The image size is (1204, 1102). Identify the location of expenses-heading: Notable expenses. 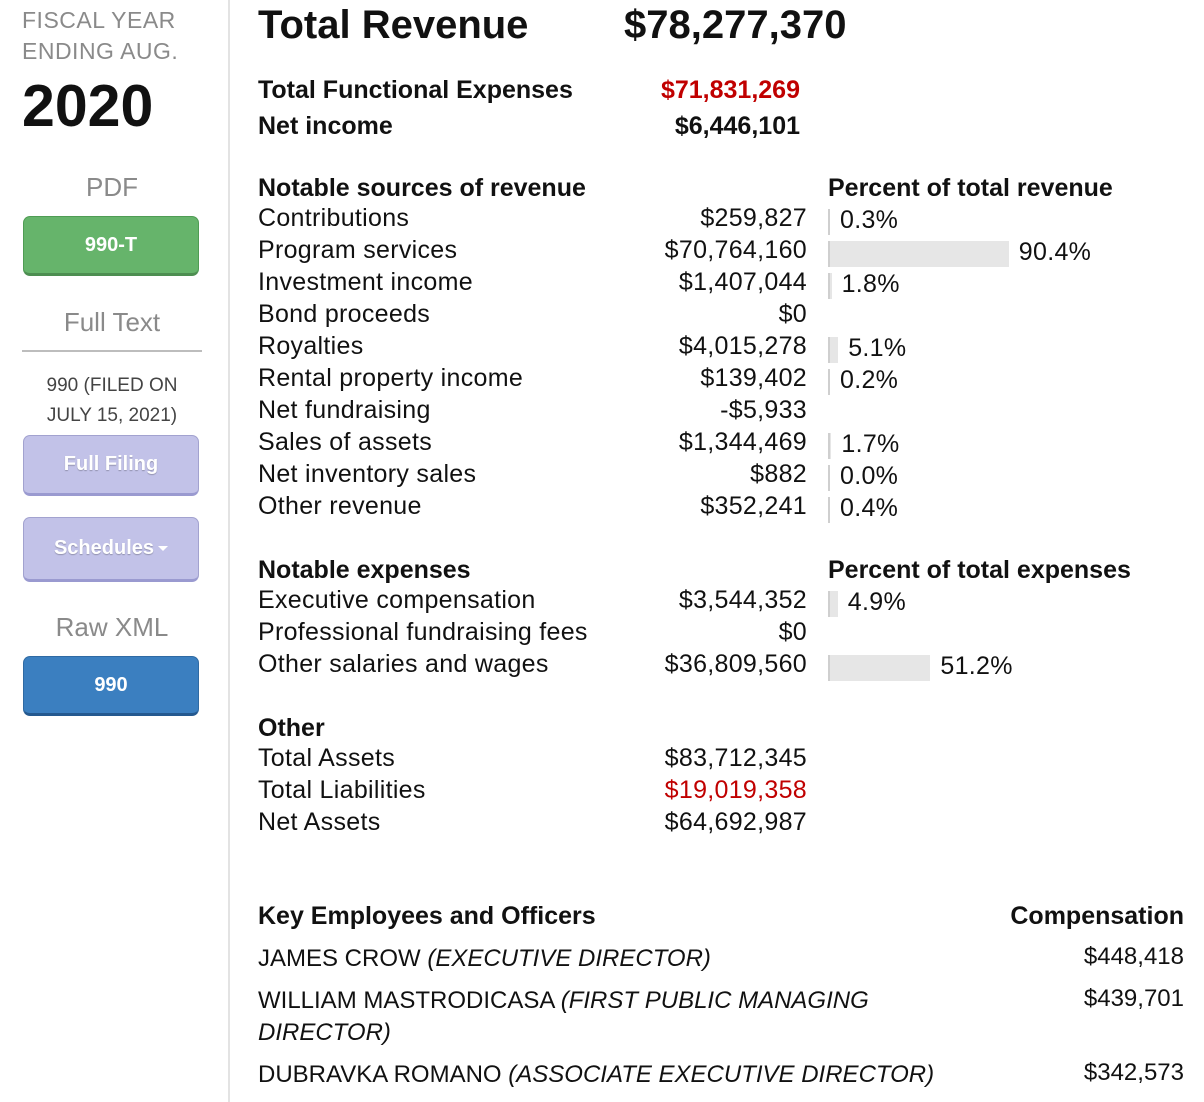
(364, 570).